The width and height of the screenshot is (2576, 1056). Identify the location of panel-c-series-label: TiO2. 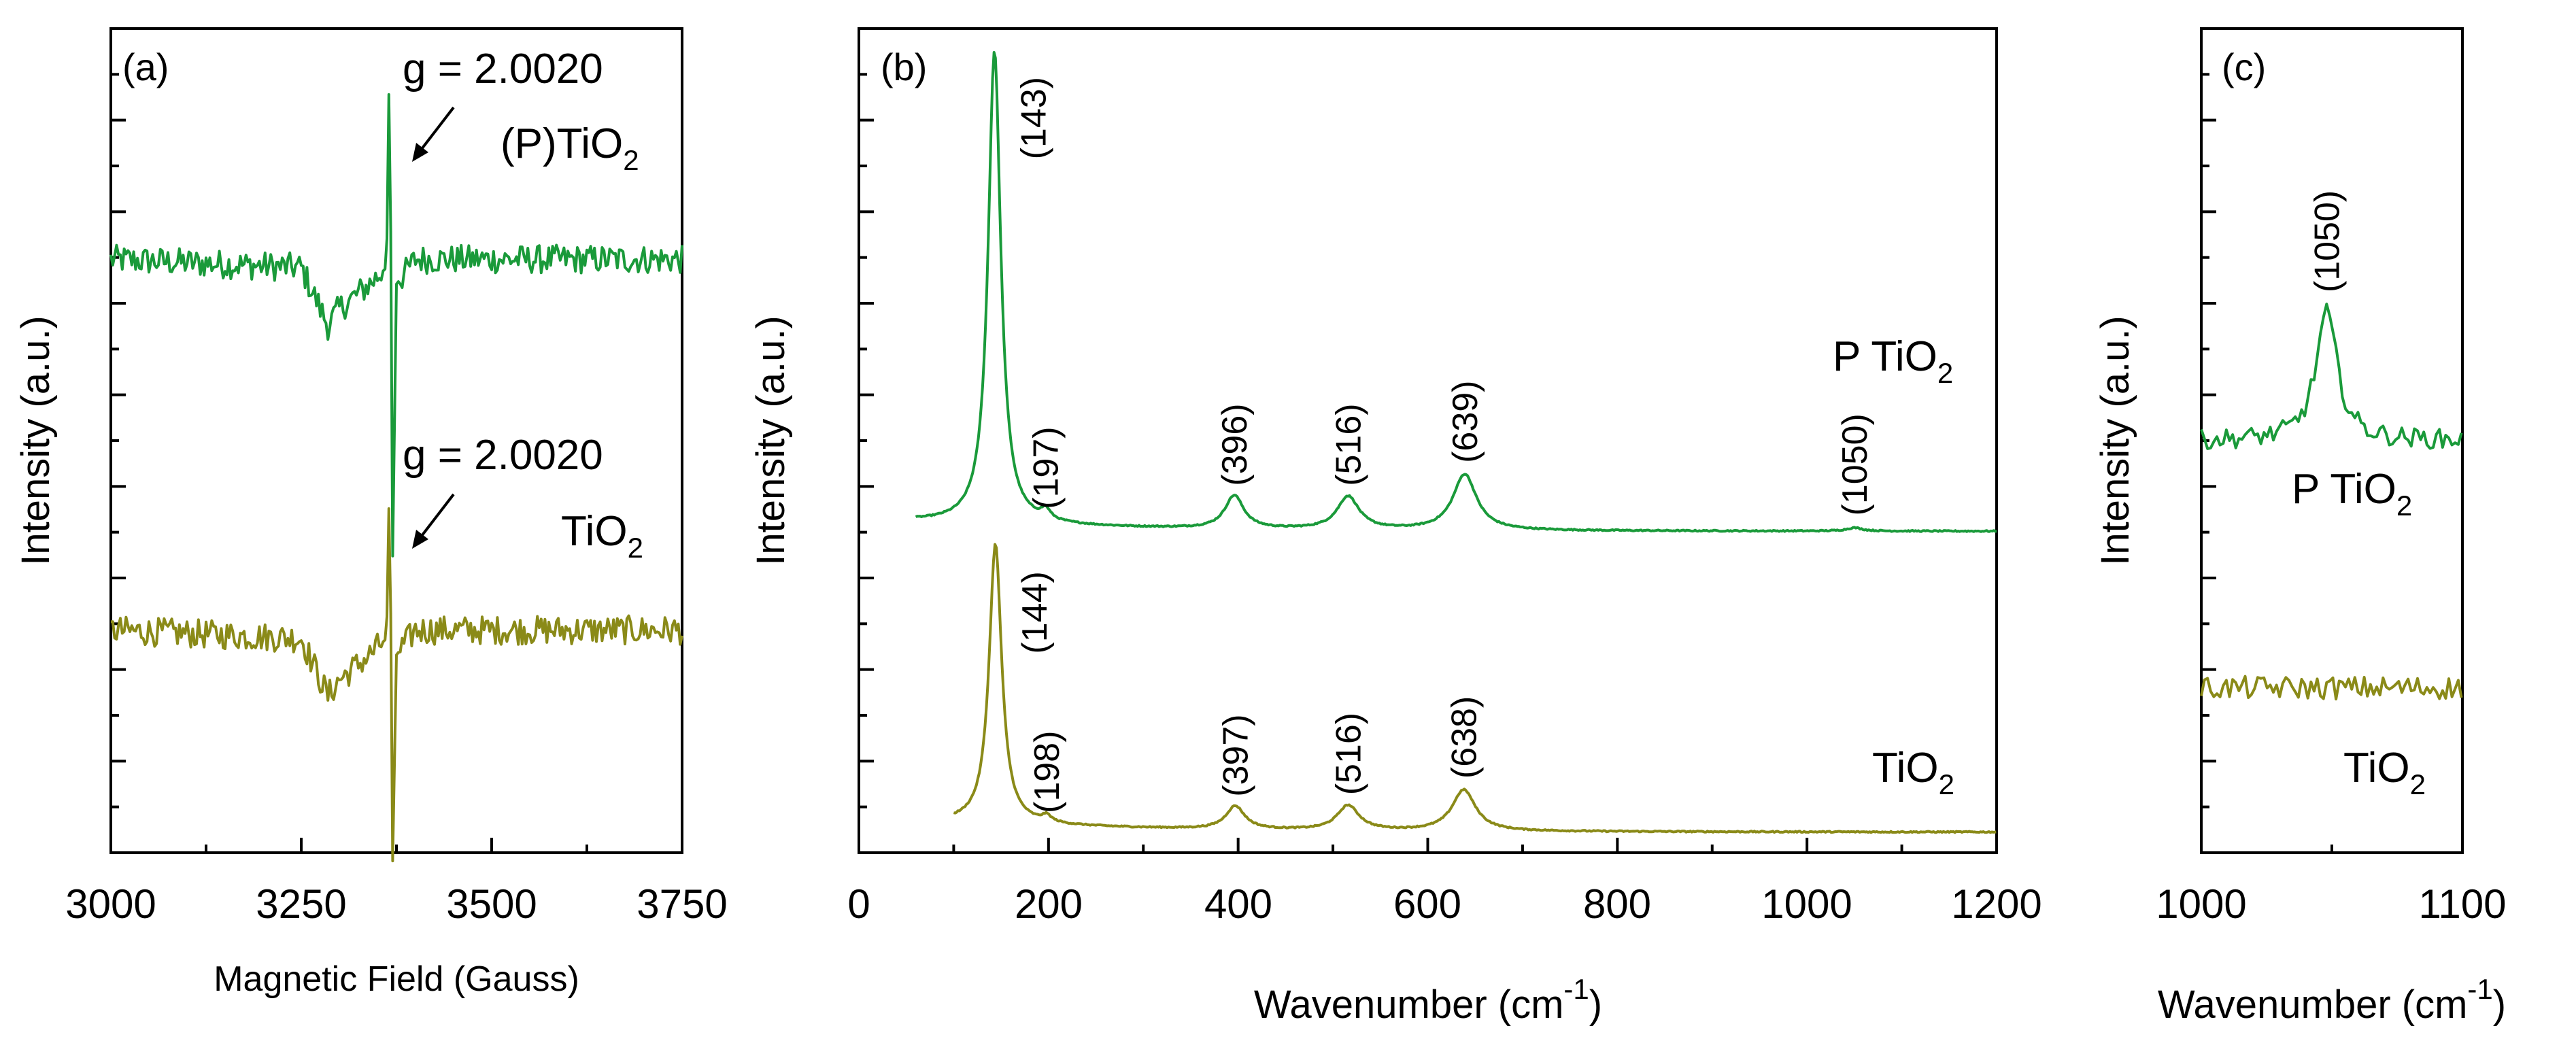
(2384, 772).